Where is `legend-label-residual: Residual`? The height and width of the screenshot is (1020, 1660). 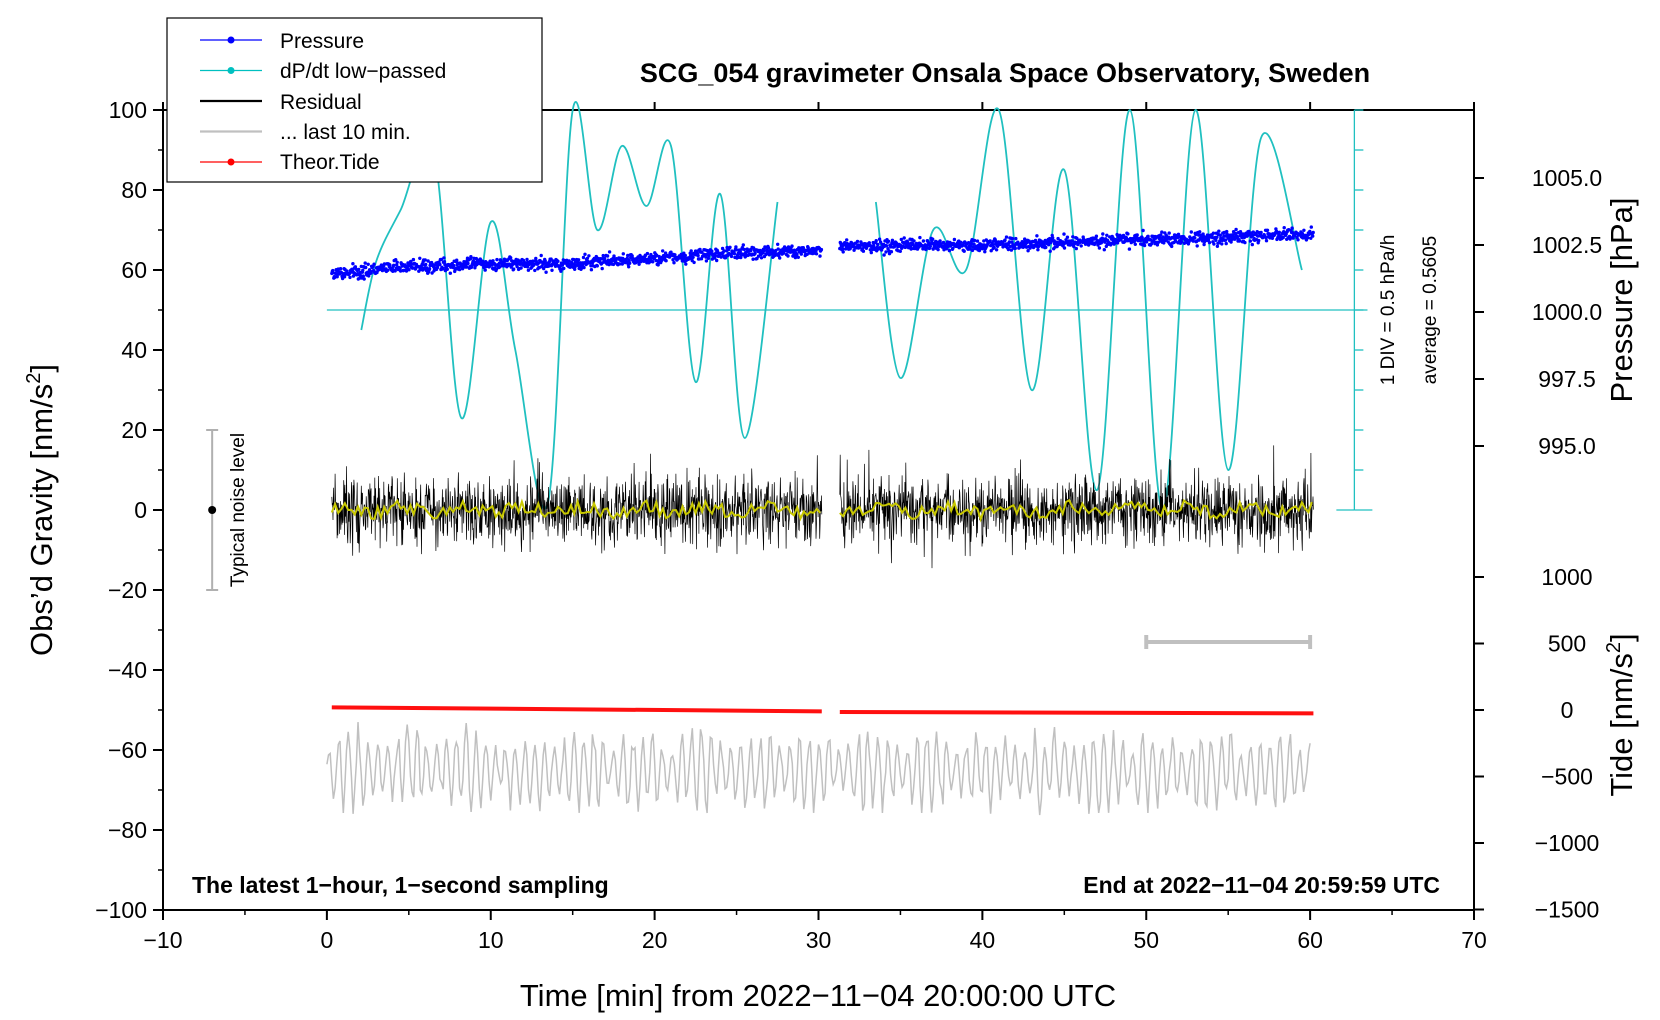 legend-label-residual: Residual is located at coordinates (321, 102).